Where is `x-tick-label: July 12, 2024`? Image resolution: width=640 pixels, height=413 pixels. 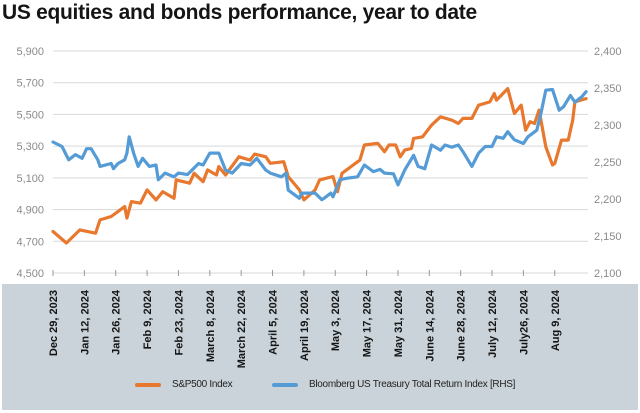
x-tick-label: July 12, 2024 is located at coordinates (493, 323).